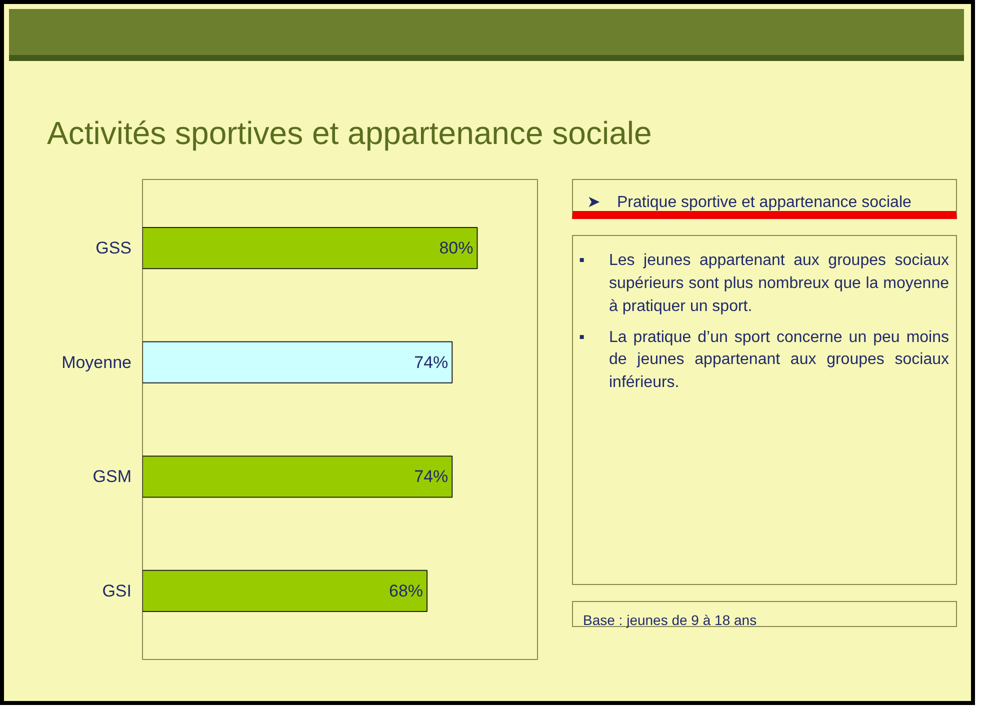 The height and width of the screenshot is (716, 993). What do you see at coordinates (114, 248) in the screenshot?
I see `y-tick-label: GSS` at bounding box center [114, 248].